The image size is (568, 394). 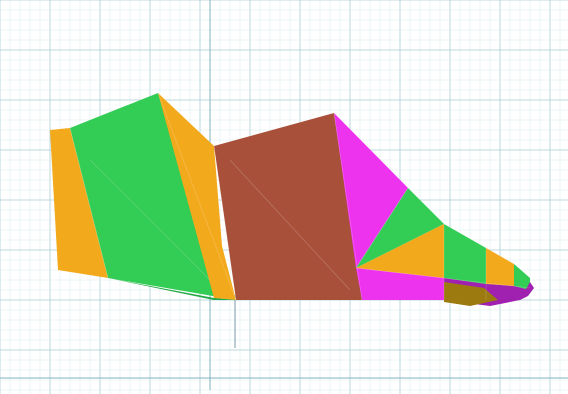 I want to click on olive-under-facet, so click(x=471, y=294).